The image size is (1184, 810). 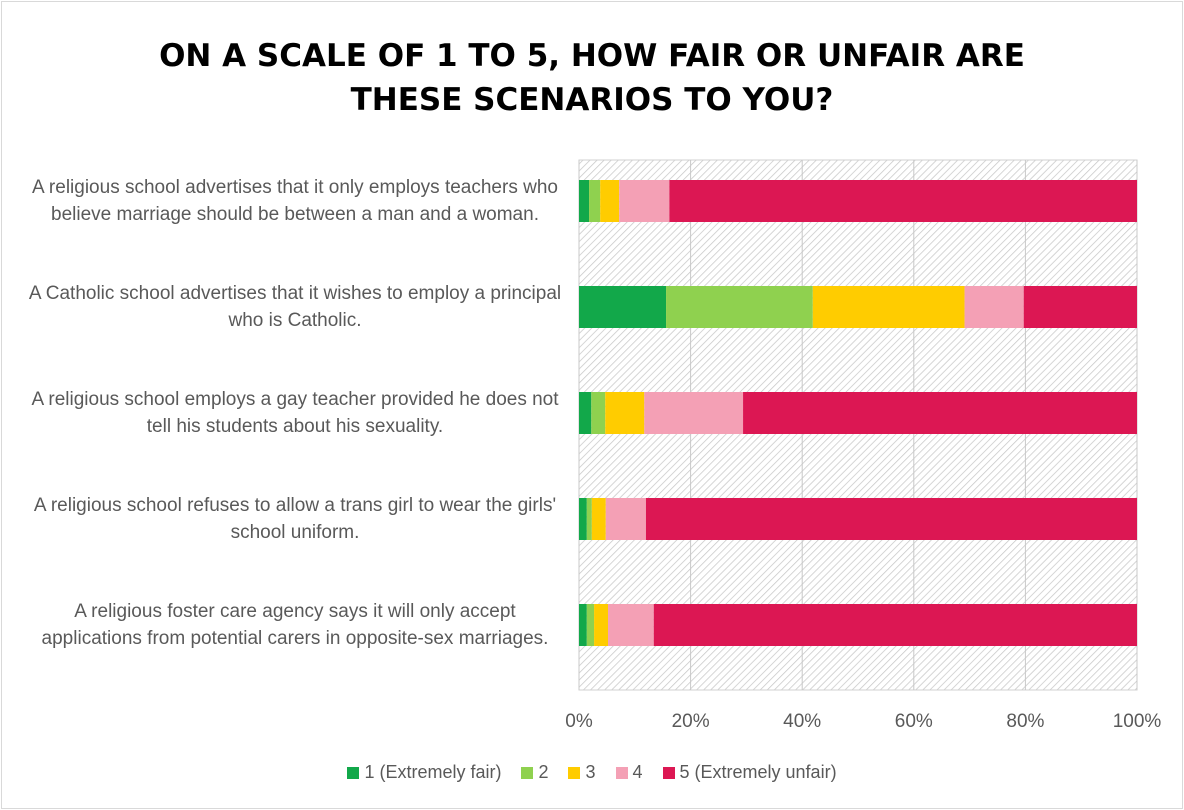 What do you see at coordinates (1137, 721) in the screenshot?
I see `x-tick-label: 100%` at bounding box center [1137, 721].